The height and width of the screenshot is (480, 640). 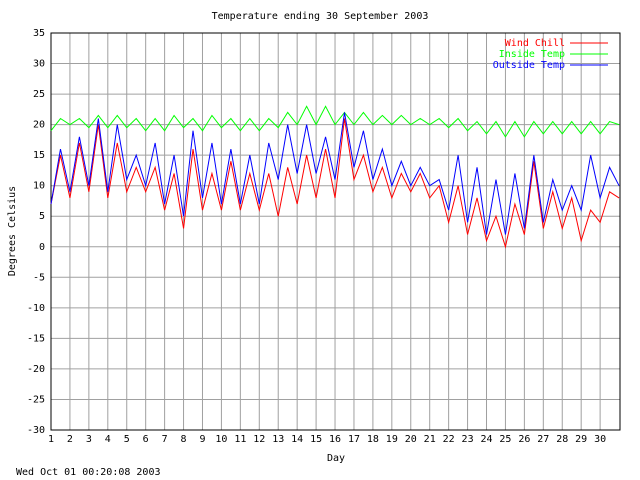 What do you see at coordinates (184, 439) in the screenshot?
I see `x-tick-label: 8` at bounding box center [184, 439].